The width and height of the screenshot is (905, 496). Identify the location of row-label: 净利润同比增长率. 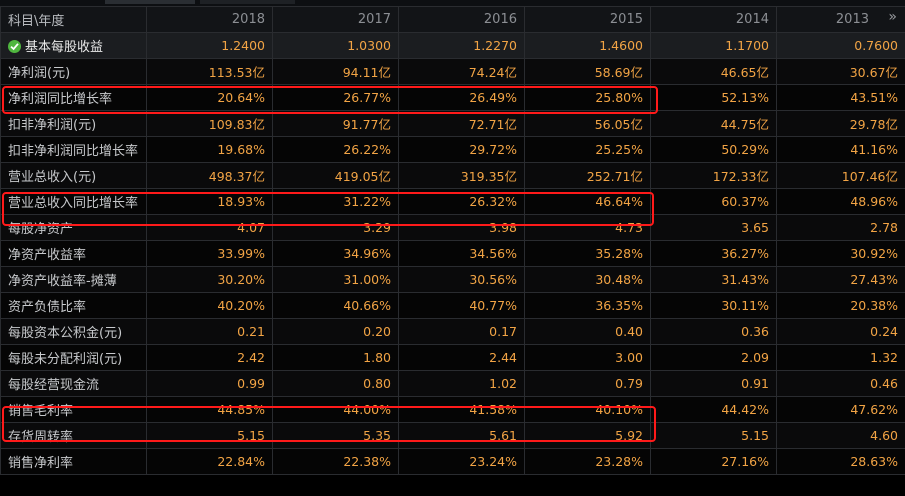
(73, 97).